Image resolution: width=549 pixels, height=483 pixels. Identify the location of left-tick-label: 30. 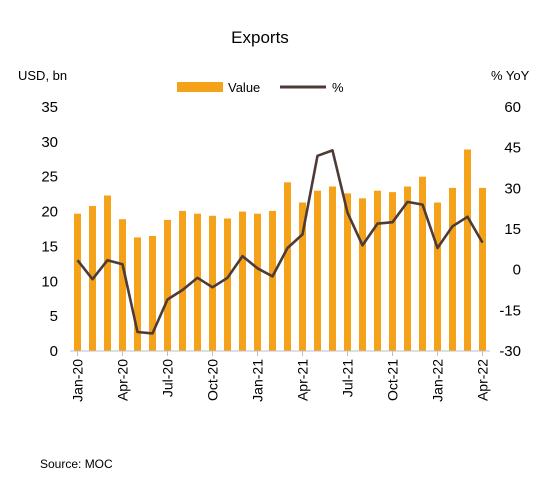
(49, 142).